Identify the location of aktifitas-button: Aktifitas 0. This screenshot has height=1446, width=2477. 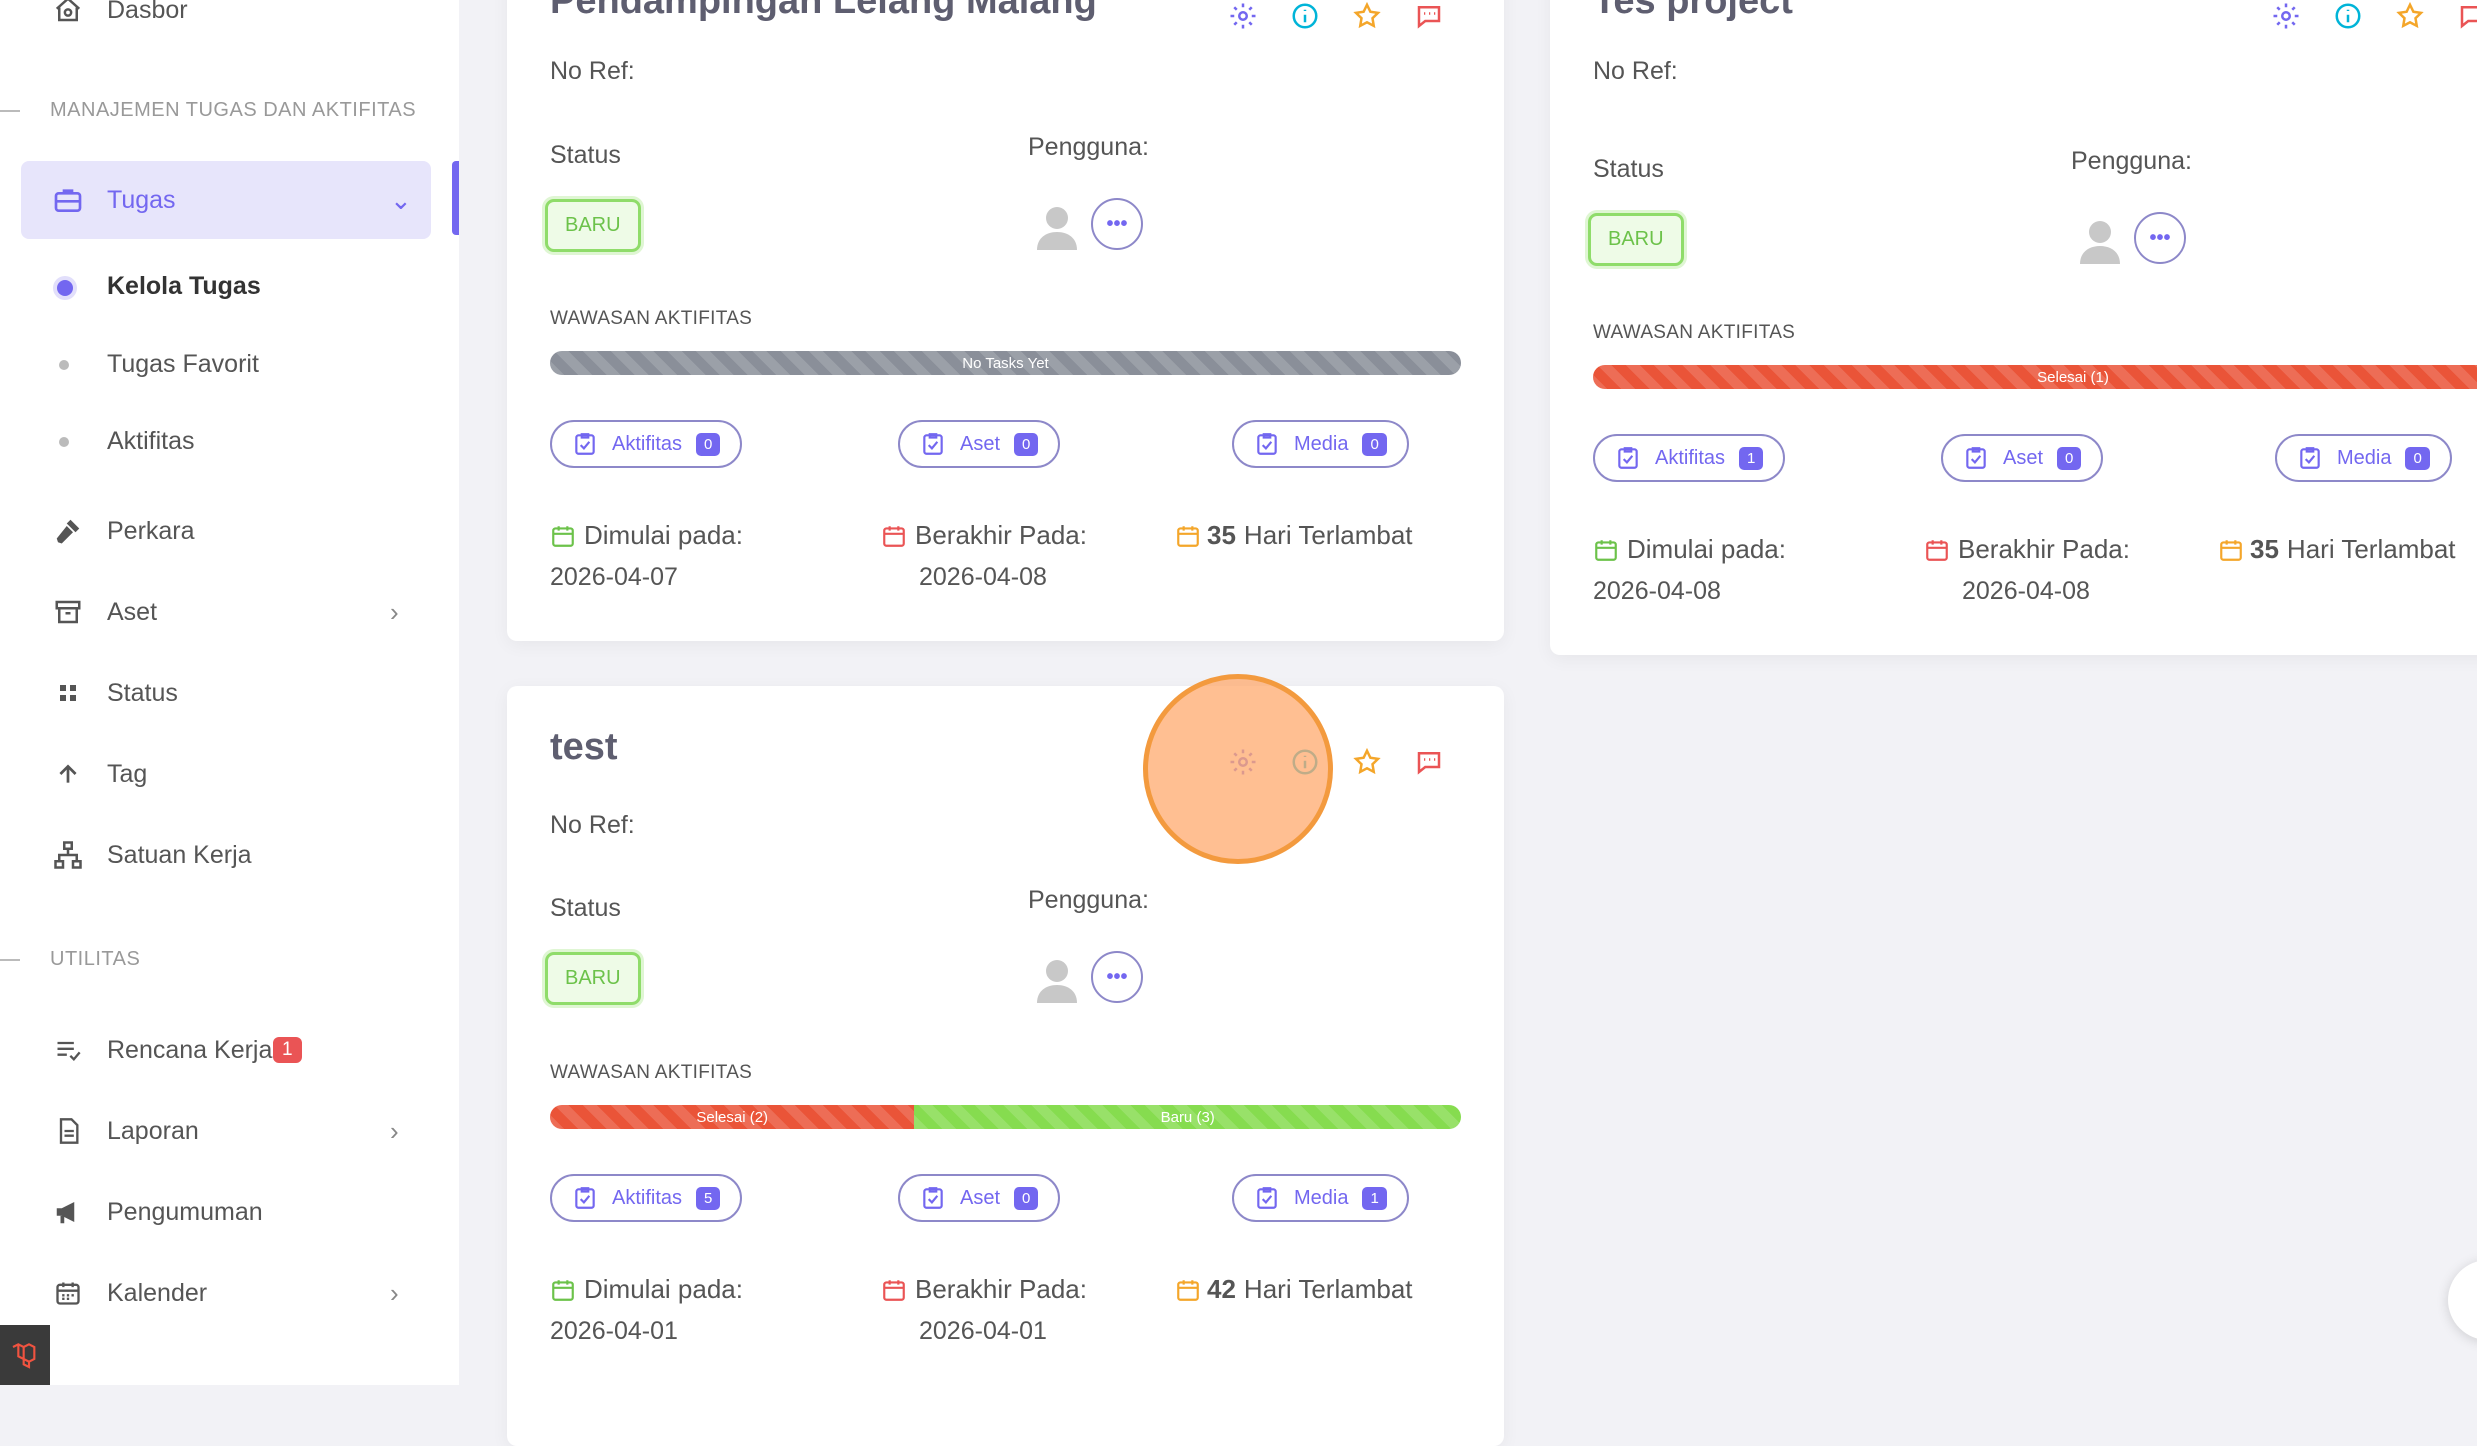
(646, 444).